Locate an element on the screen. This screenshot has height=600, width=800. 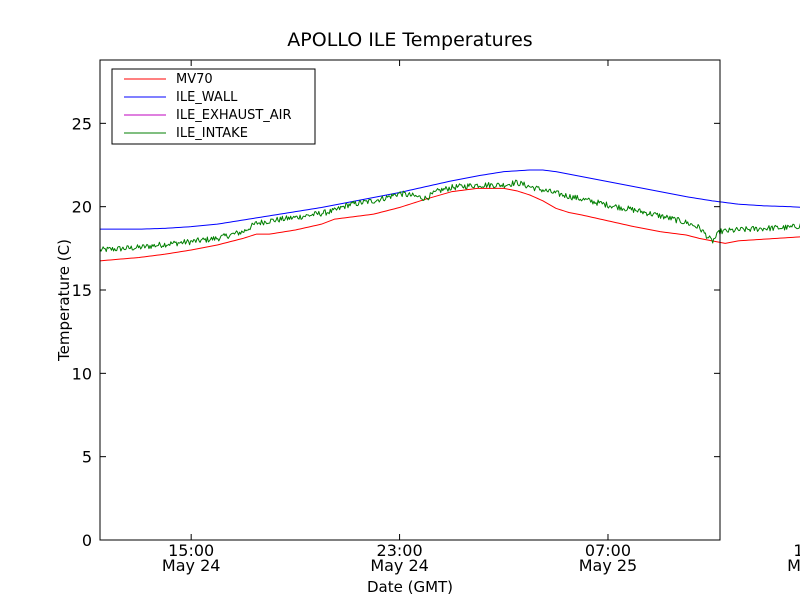
y-tick-label: 20 is located at coordinates (82, 207).